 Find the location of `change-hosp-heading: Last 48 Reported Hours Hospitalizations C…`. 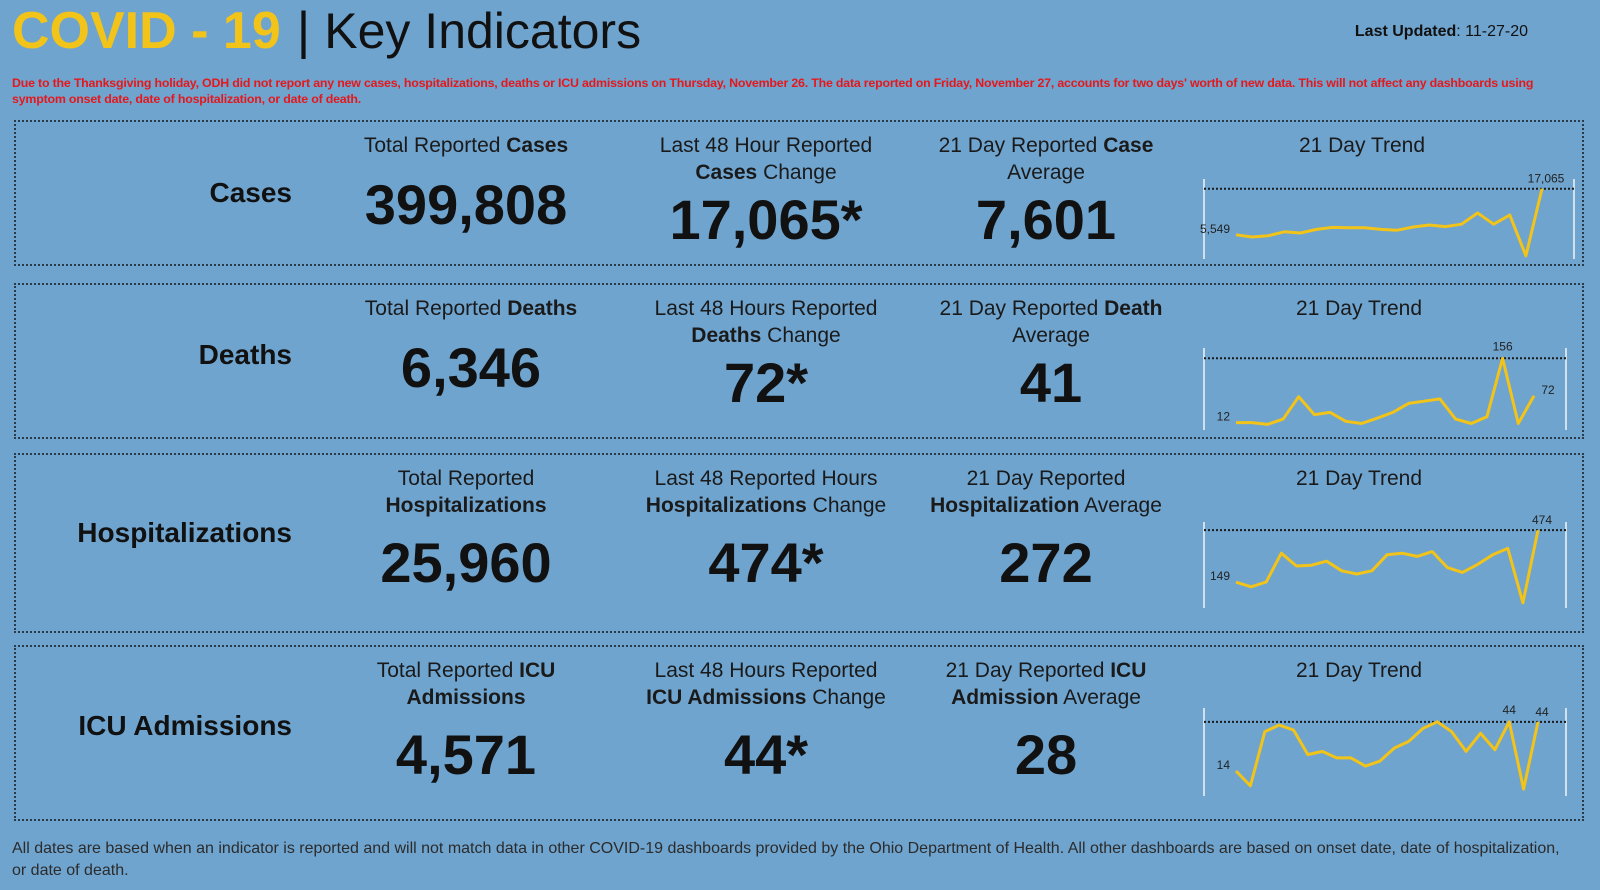

change-hosp-heading: Last 48 Reported Hours Hospitalizations C… is located at coordinates (766, 492).